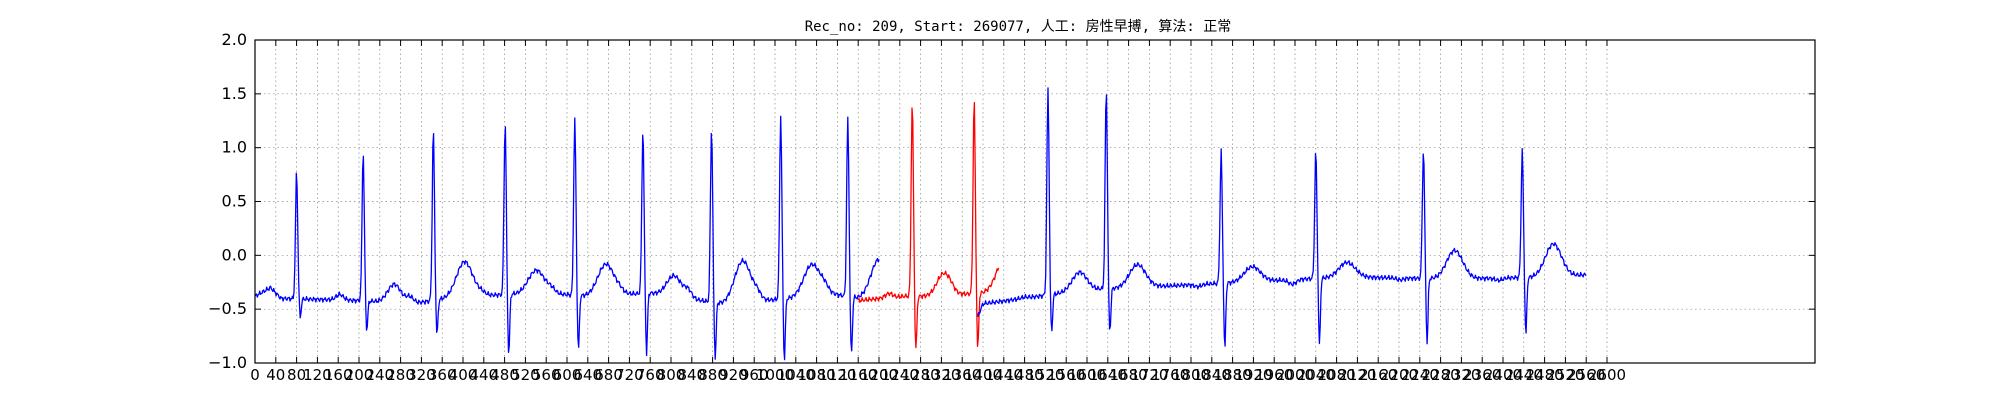  I want to click on x-tick-label: 720, so click(629, 375).